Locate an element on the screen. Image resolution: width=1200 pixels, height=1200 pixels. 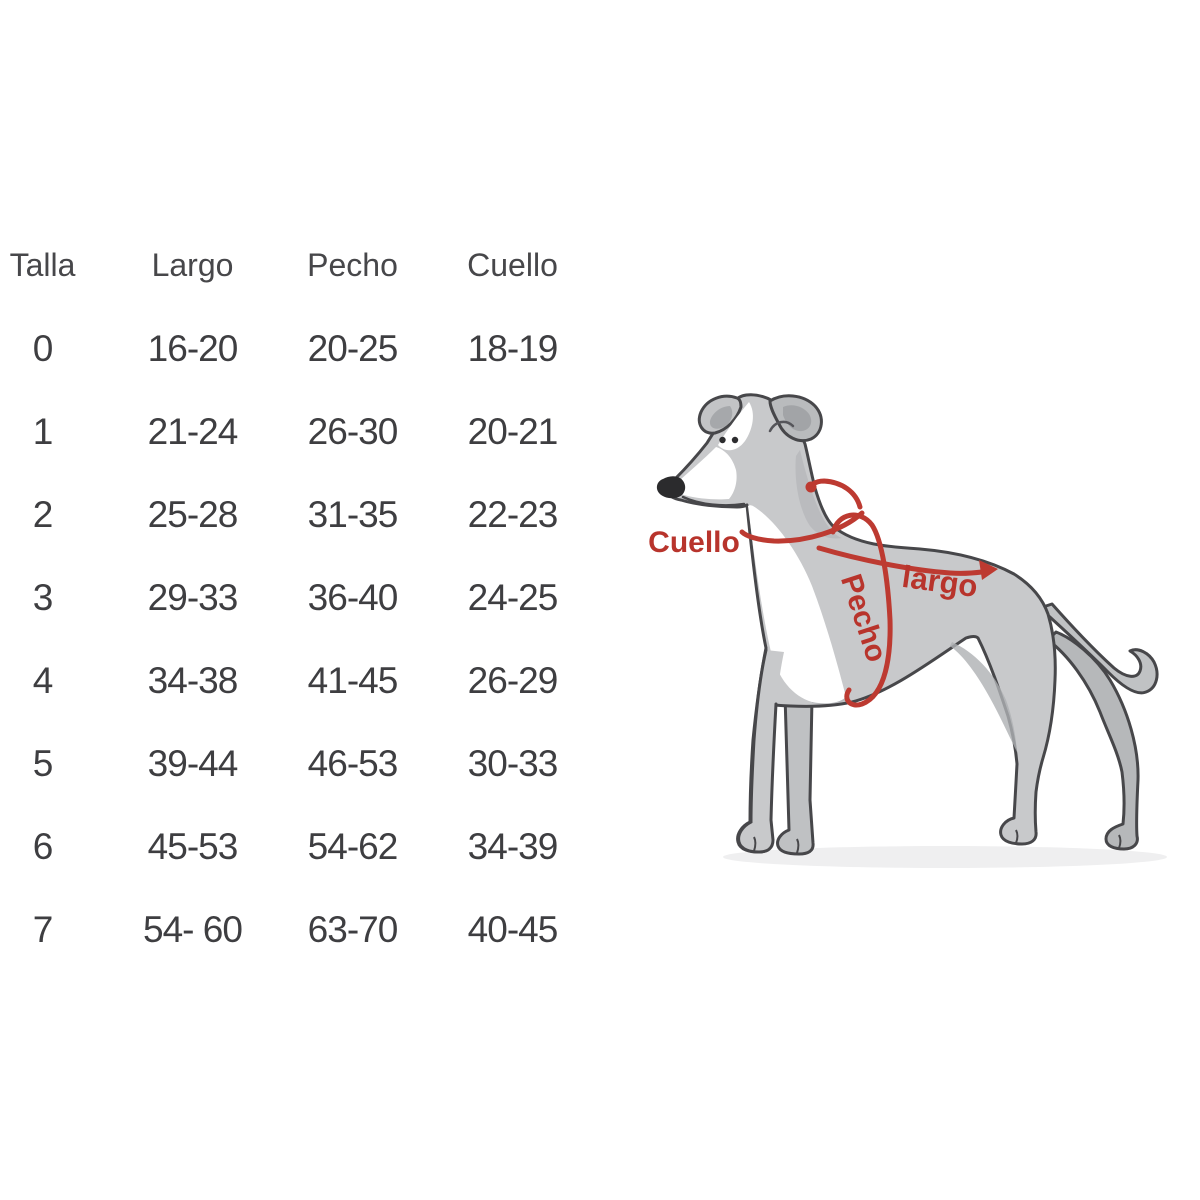
cell-talla: 5 is located at coordinates (43, 763).